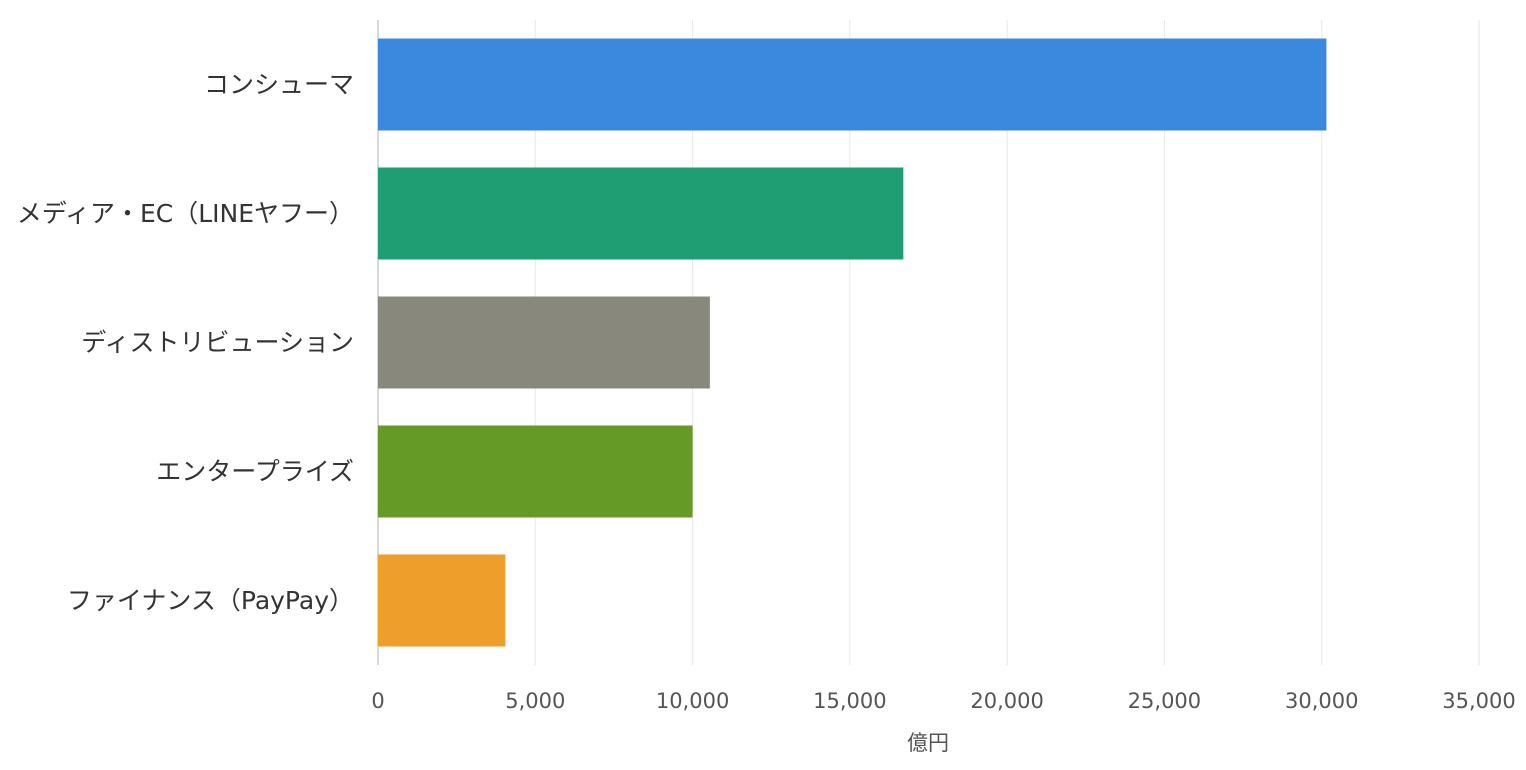 Image resolution: width=1526 pixels, height=770 pixels. I want to click on category-label: コンシューマ, so click(279, 84).